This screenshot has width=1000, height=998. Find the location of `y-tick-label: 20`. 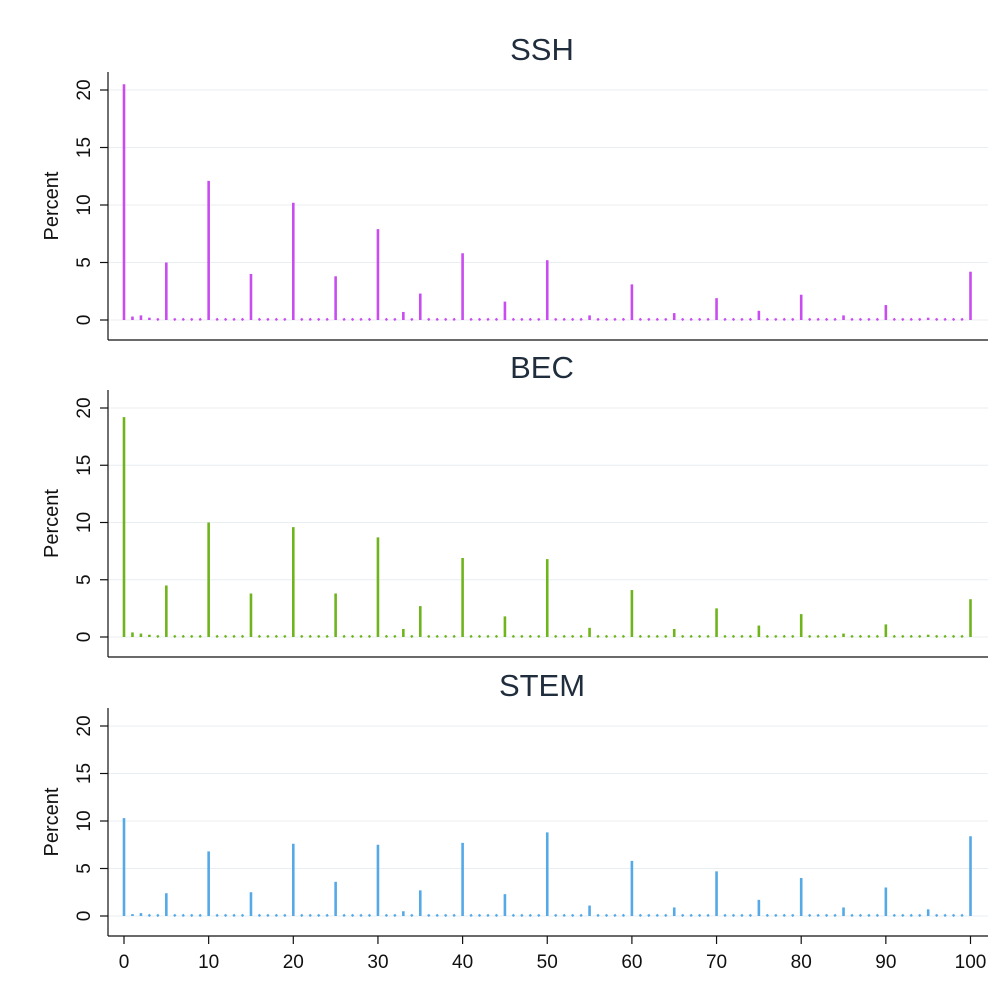

y-tick-label: 20 is located at coordinates (84, 89).